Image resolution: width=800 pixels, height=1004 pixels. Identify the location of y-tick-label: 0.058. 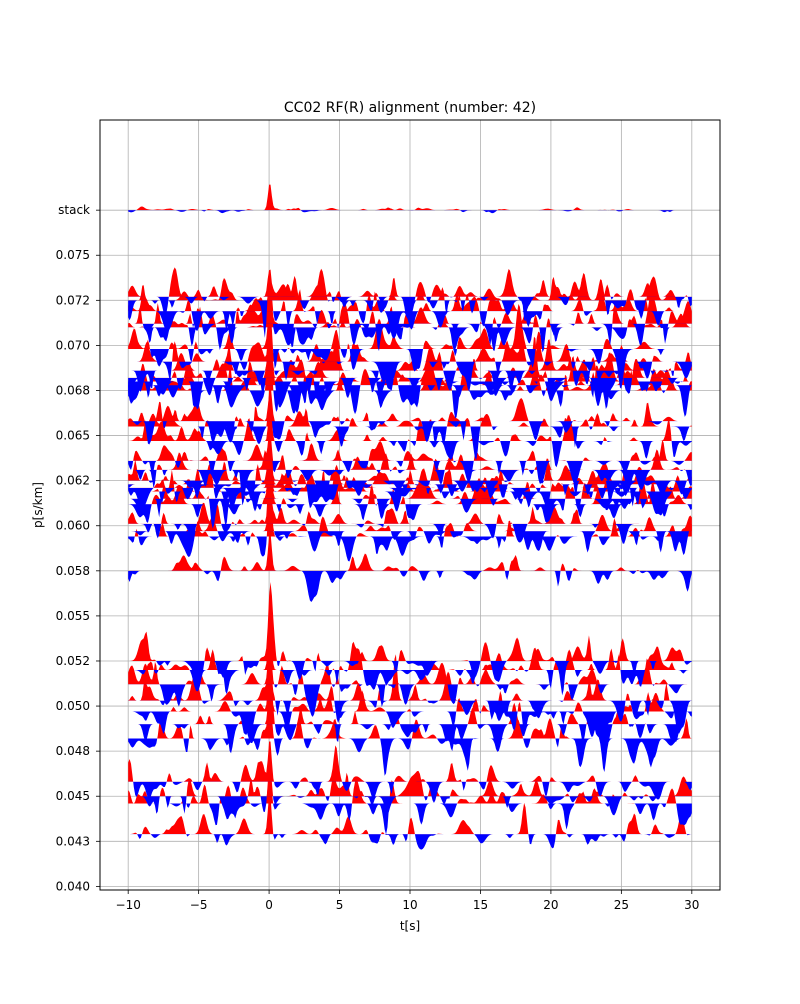
(73, 571).